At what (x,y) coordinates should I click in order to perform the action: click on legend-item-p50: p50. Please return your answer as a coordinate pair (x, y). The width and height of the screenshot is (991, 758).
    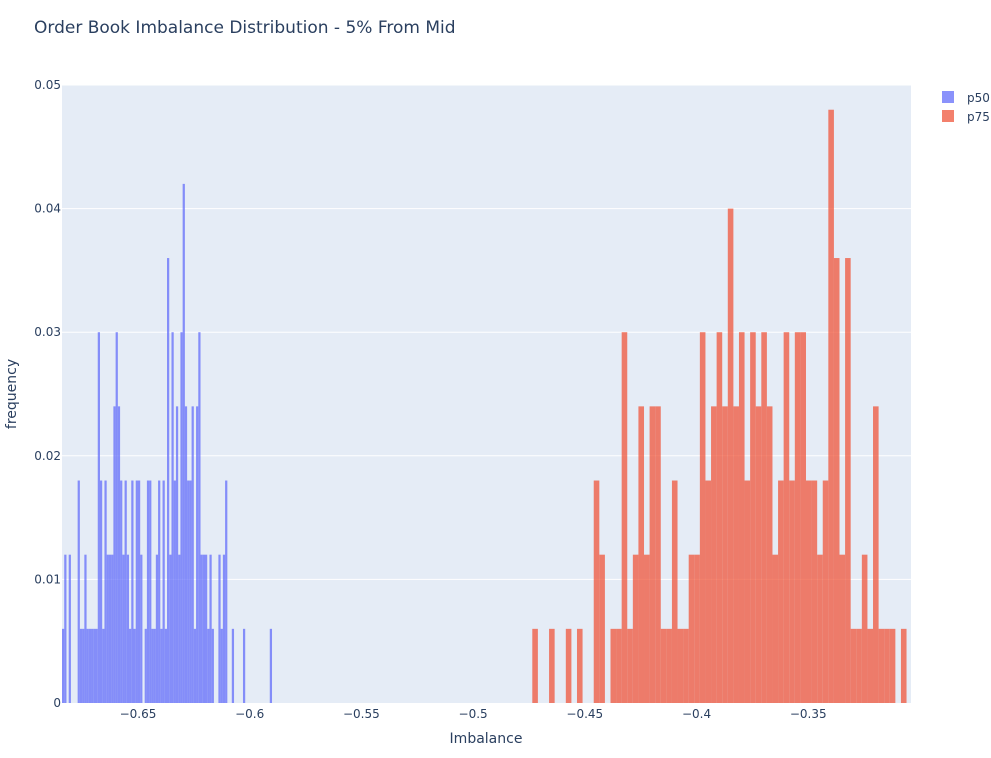
    Looking at the image, I should click on (966, 98).